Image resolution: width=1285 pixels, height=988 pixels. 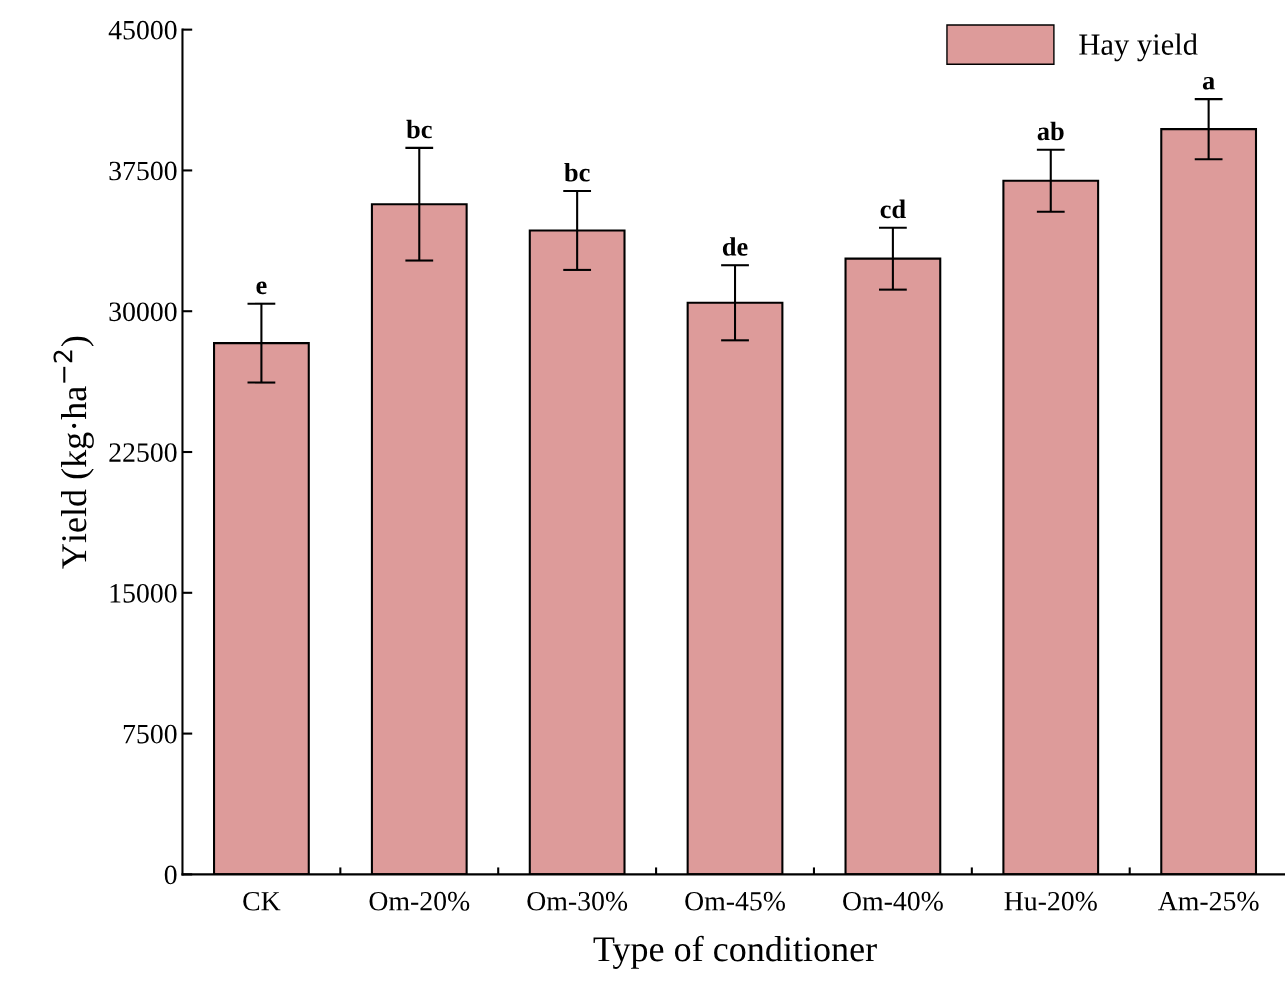 What do you see at coordinates (577, 901) in the screenshot?
I see `x-tick-label: Om-30%` at bounding box center [577, 901].